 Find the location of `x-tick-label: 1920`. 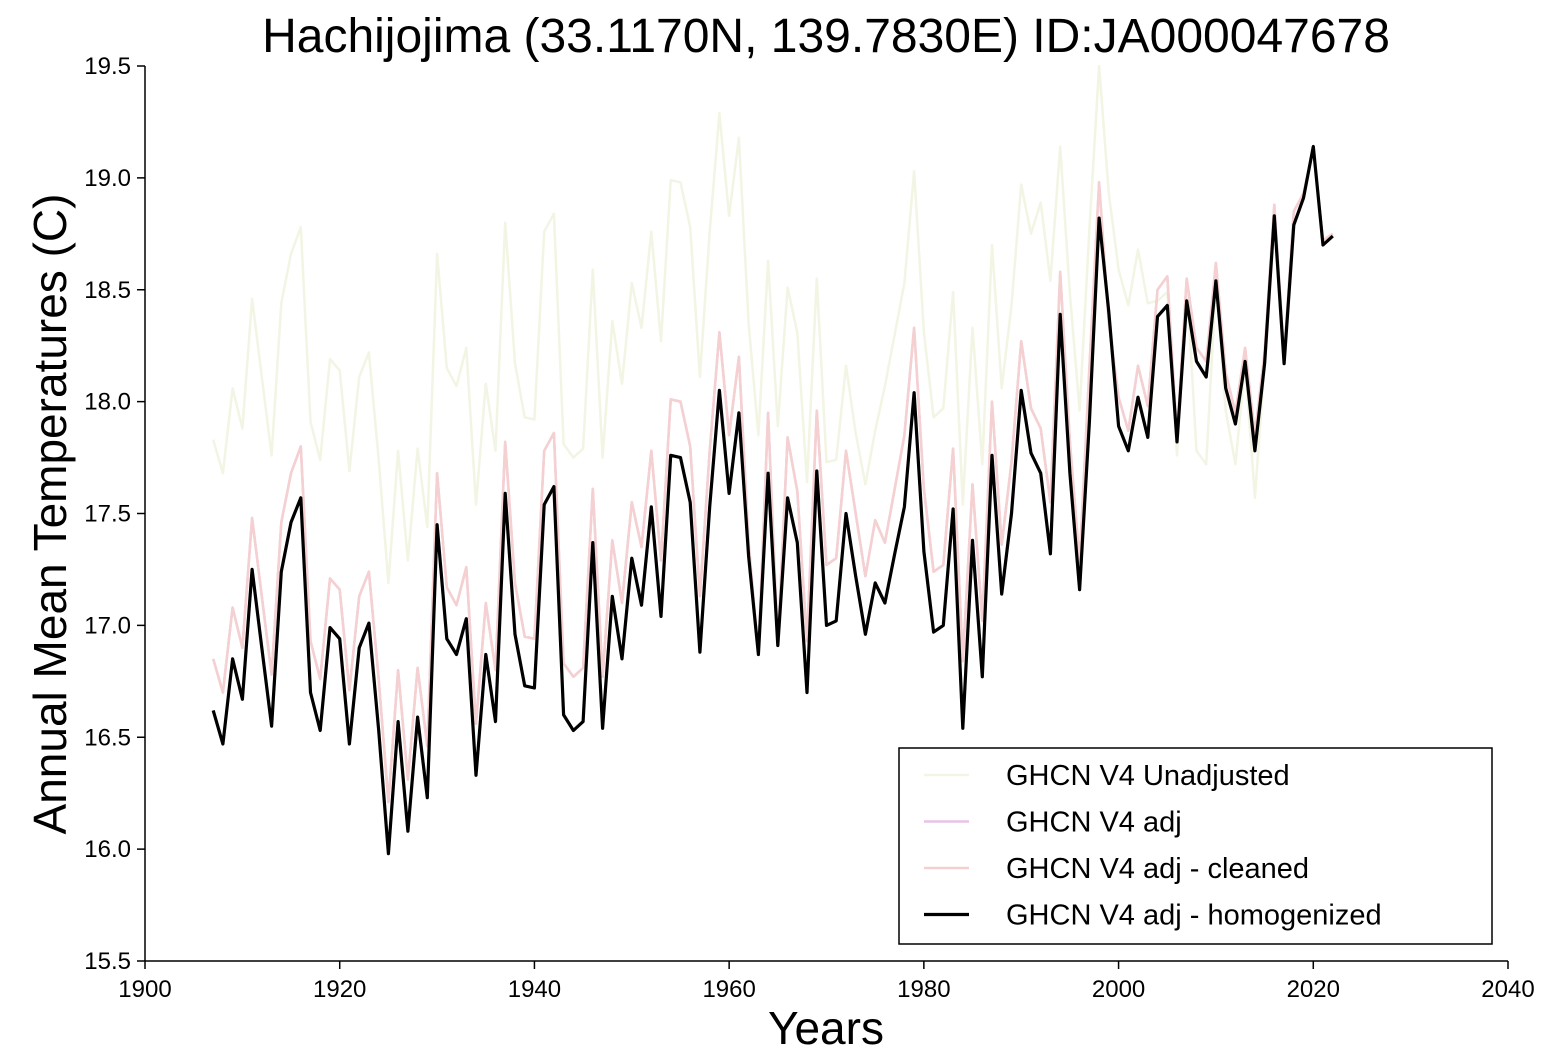

x-tick-label: 1920 is located at coordinates (339, 989).